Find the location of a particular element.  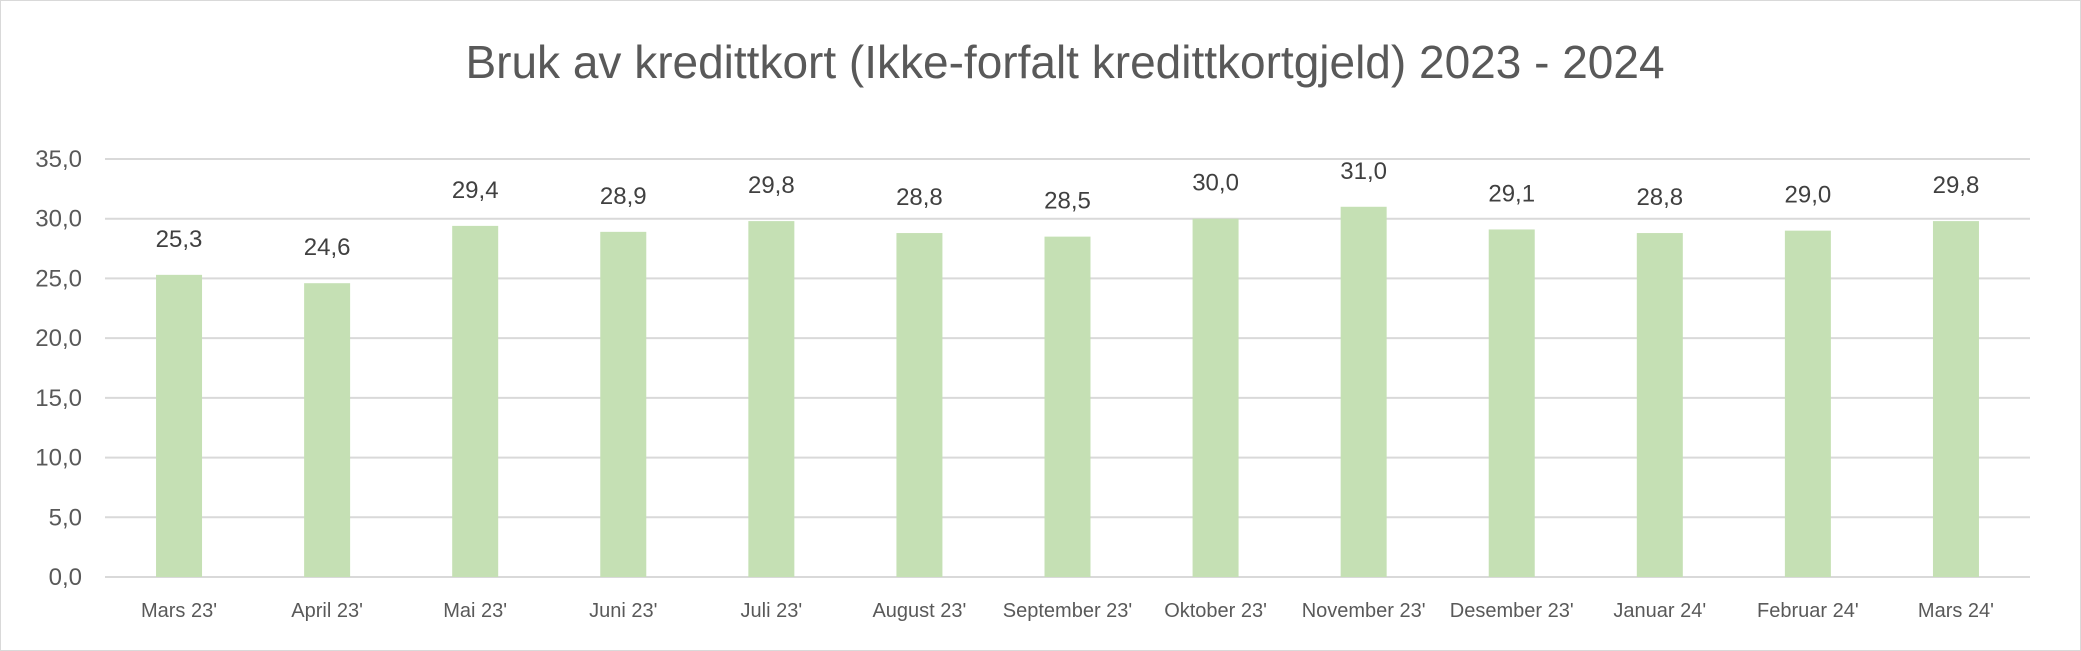

x-tick-label: Januar 24' is located at coordinates (1659, 611).